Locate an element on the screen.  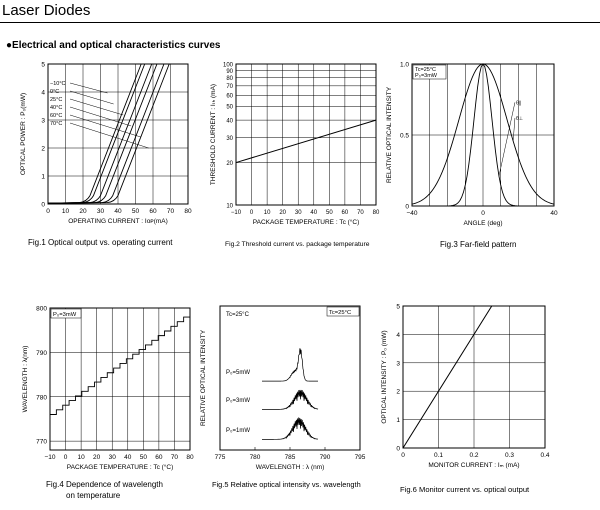
y-axis-label: WAVELENGTH : λ(nm) is located at coordinates (25, 379).